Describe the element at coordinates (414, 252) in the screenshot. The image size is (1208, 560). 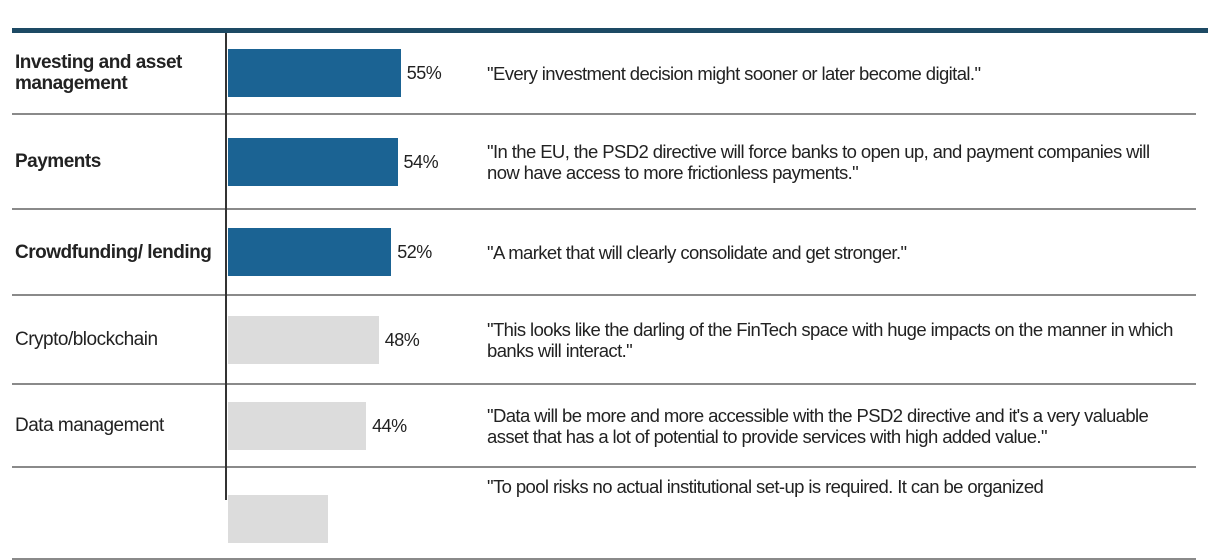
I see `value-label: 52%` at that location.